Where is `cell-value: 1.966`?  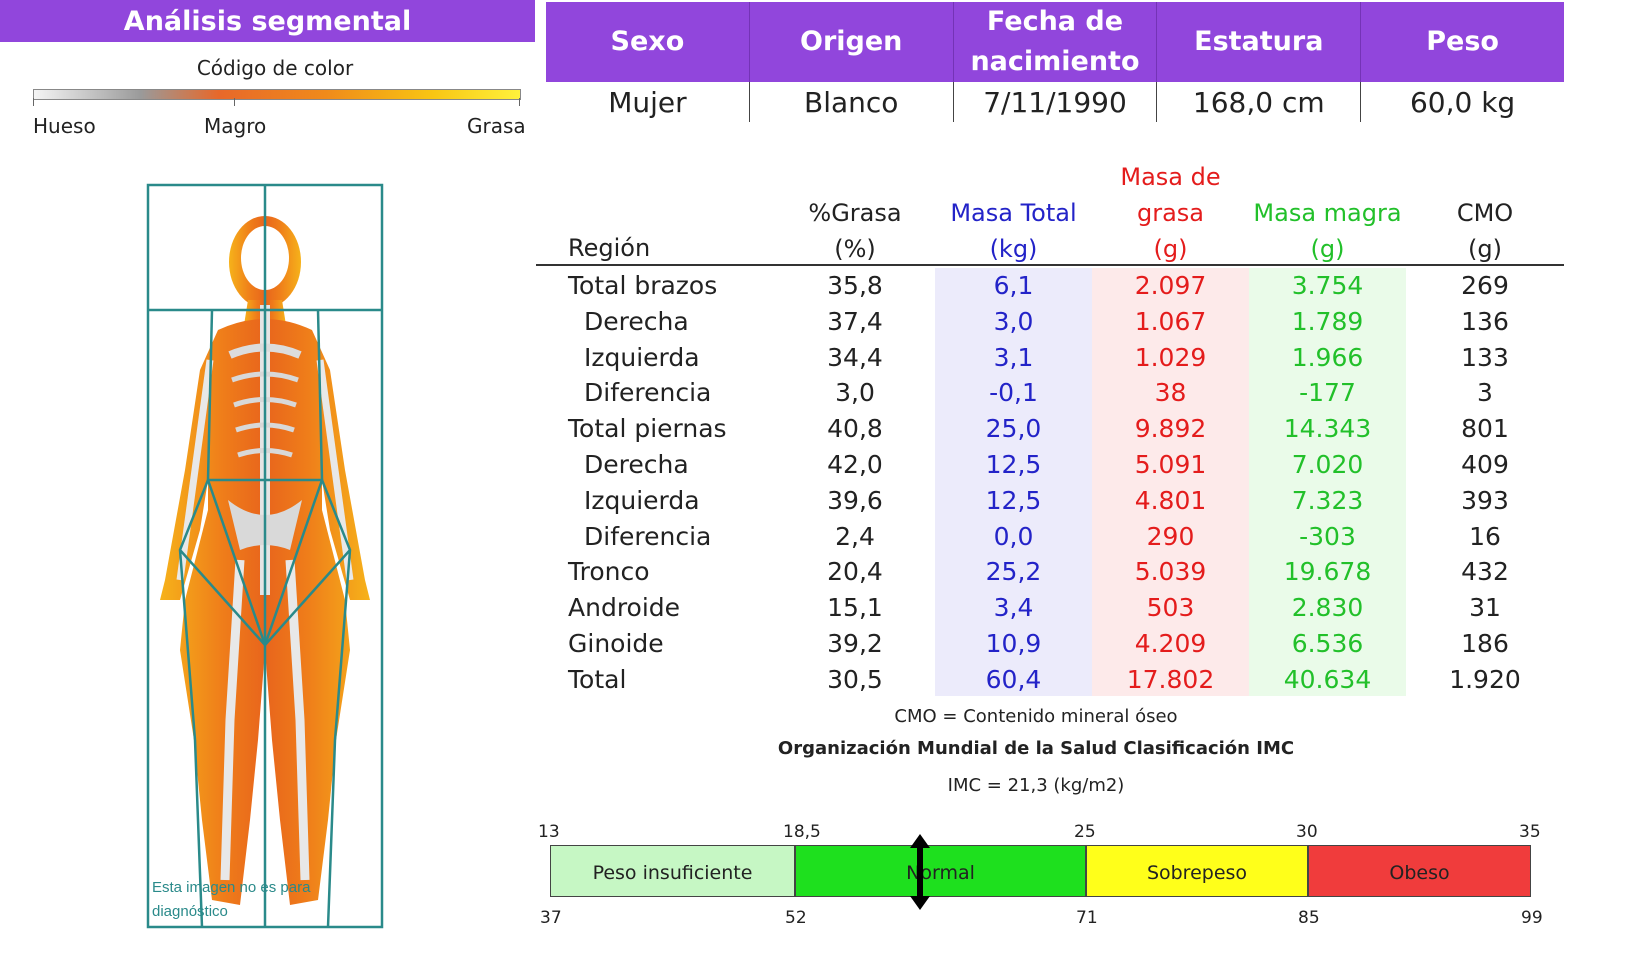 cell-value: 1.966 is located at coordinates (1327, 357).